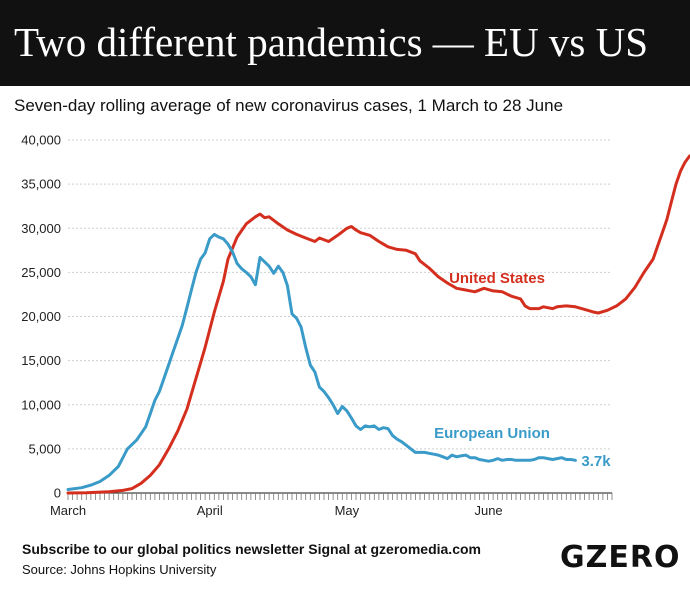 This screenshot has width=690, height=600. What do you see at coordinates (41, 360) in the screenshot?
I see `y-tick-label: 15,000` at bounding box center [41, 360].